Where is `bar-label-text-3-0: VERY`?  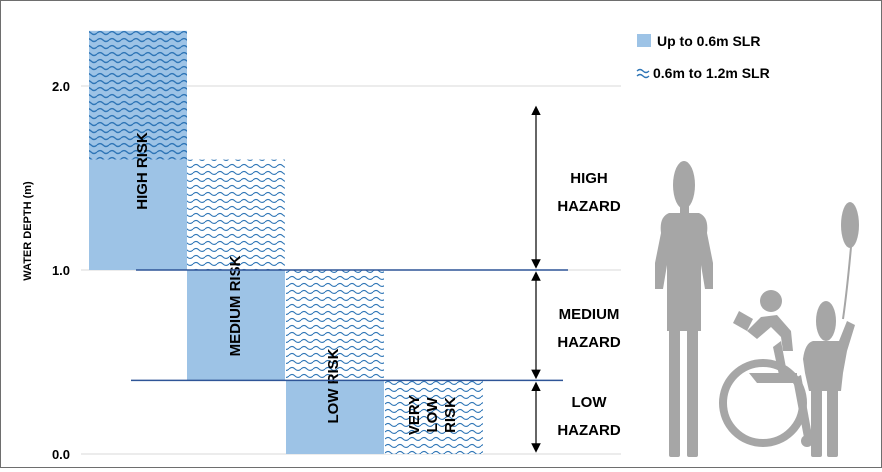 bar-label-text-3-0: VERY is located at coordinates (414, 415).